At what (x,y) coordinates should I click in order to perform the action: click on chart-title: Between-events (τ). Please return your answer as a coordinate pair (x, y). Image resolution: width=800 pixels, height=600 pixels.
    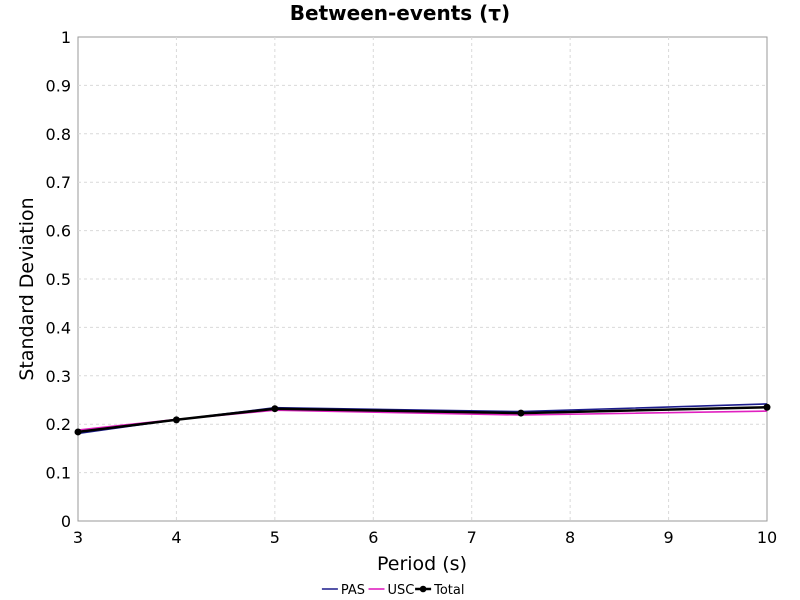
    Looking at the image, I should click on (400, 13).